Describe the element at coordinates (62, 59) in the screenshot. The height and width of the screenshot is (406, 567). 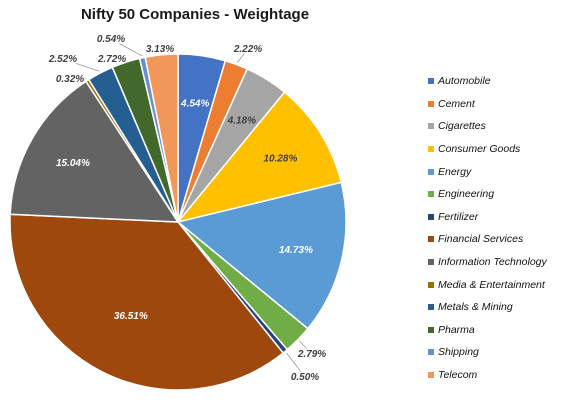
I see `data-label: 2.52%` at that location.